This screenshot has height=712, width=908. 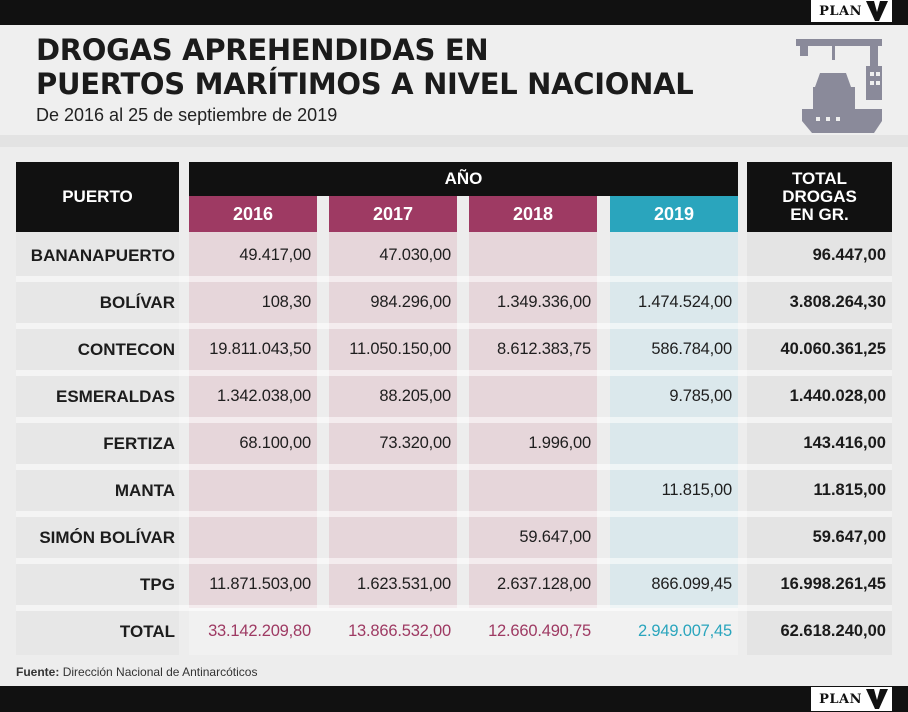 I want to click on cell-2016: 19.811.043,50, so click(x=260, y=349).